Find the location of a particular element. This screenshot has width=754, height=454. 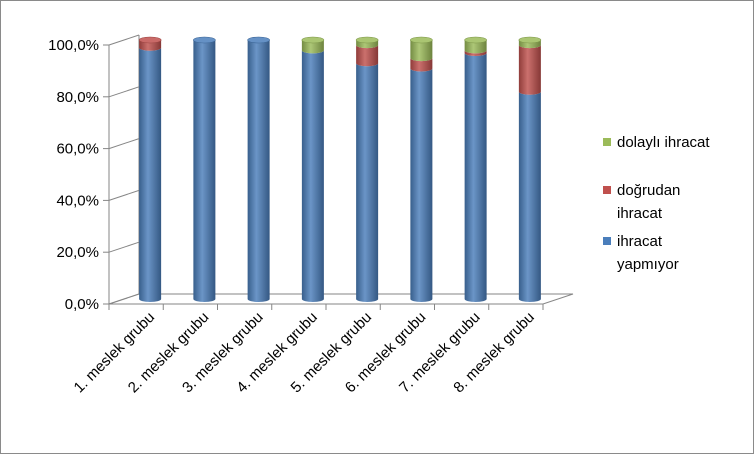

chart-floor is located at coordinates (341, 299).